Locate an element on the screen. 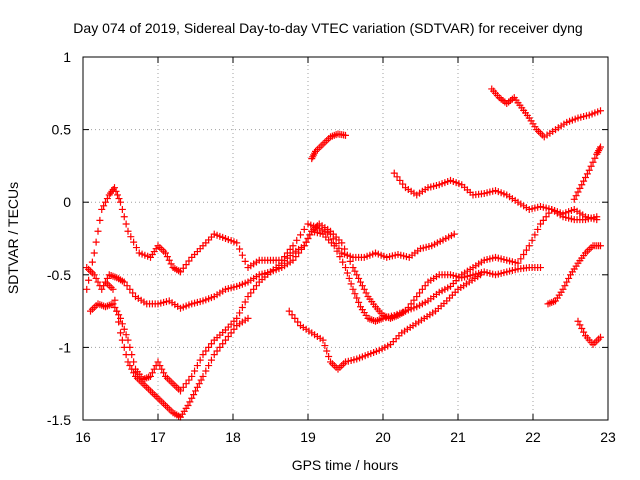  y-tick-label: 1 is located at coordinates (67, 57).